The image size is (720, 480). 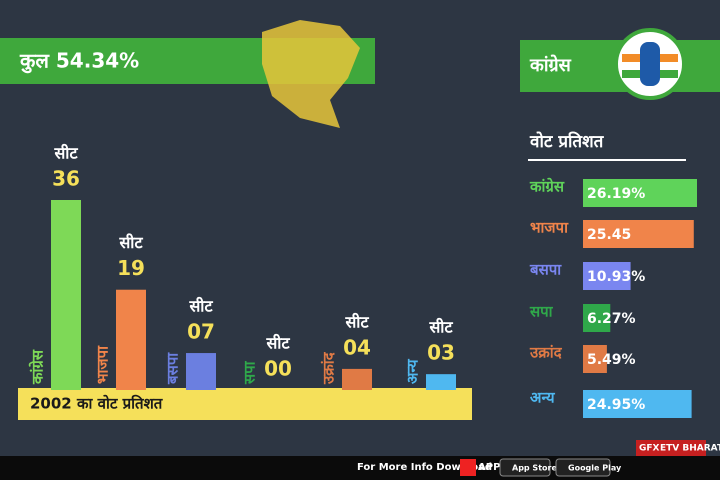 What do you see at coordinates (441, 353) in the screenshot?
I see `value-label: 03` at bounding box center [441, 353].